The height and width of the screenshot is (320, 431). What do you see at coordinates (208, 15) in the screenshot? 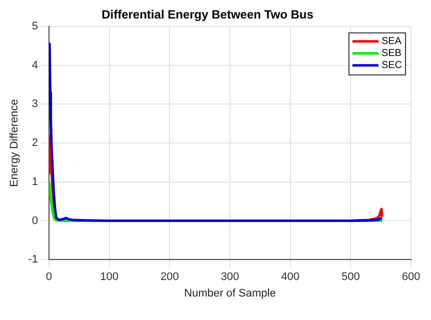
I see `chart-title: Differential Energy Between Two Bus` at bounding box center [208, 15].